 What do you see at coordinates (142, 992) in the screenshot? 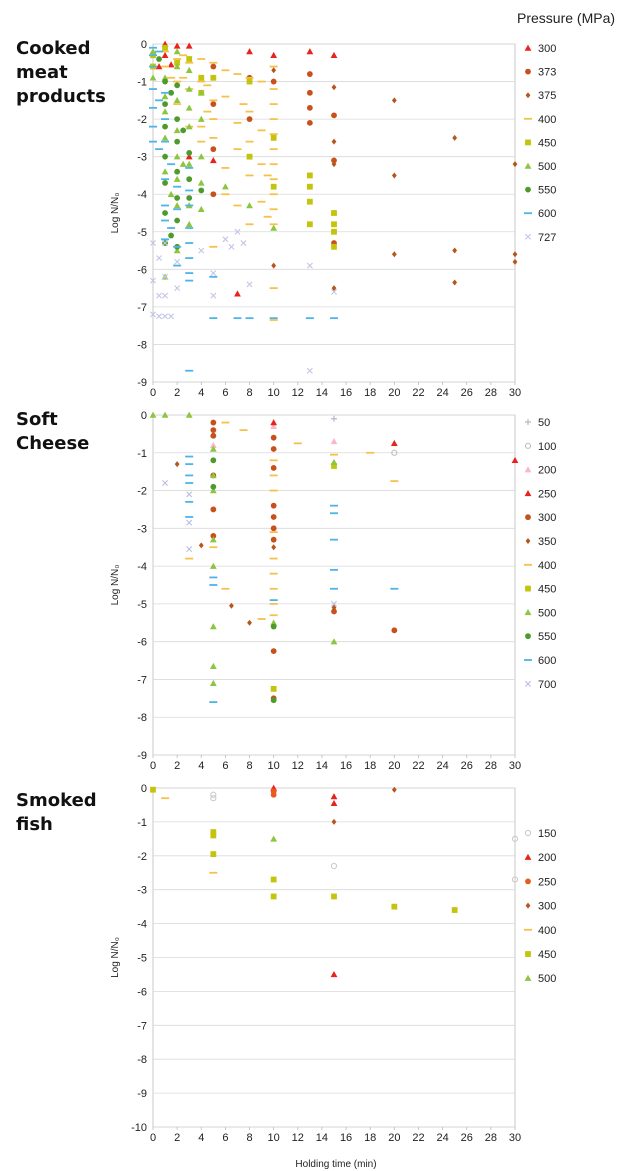
I see `y-tick-label: -6` at bounding box center [142, 992].